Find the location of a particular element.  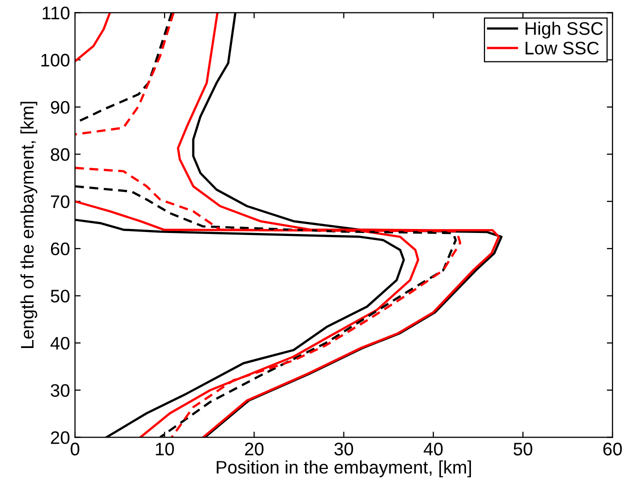

y-tick-label: 110 is located at coordinates (56, 13).